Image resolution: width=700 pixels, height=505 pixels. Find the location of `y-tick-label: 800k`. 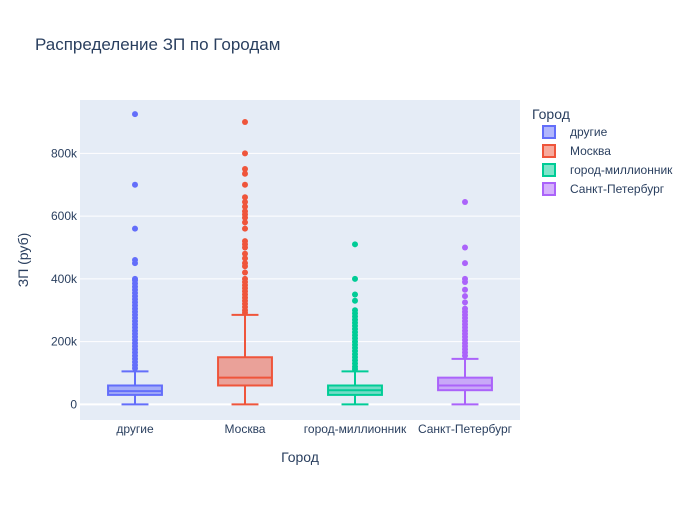

y-tick-label: 800k is located at coordinates (64, 153).